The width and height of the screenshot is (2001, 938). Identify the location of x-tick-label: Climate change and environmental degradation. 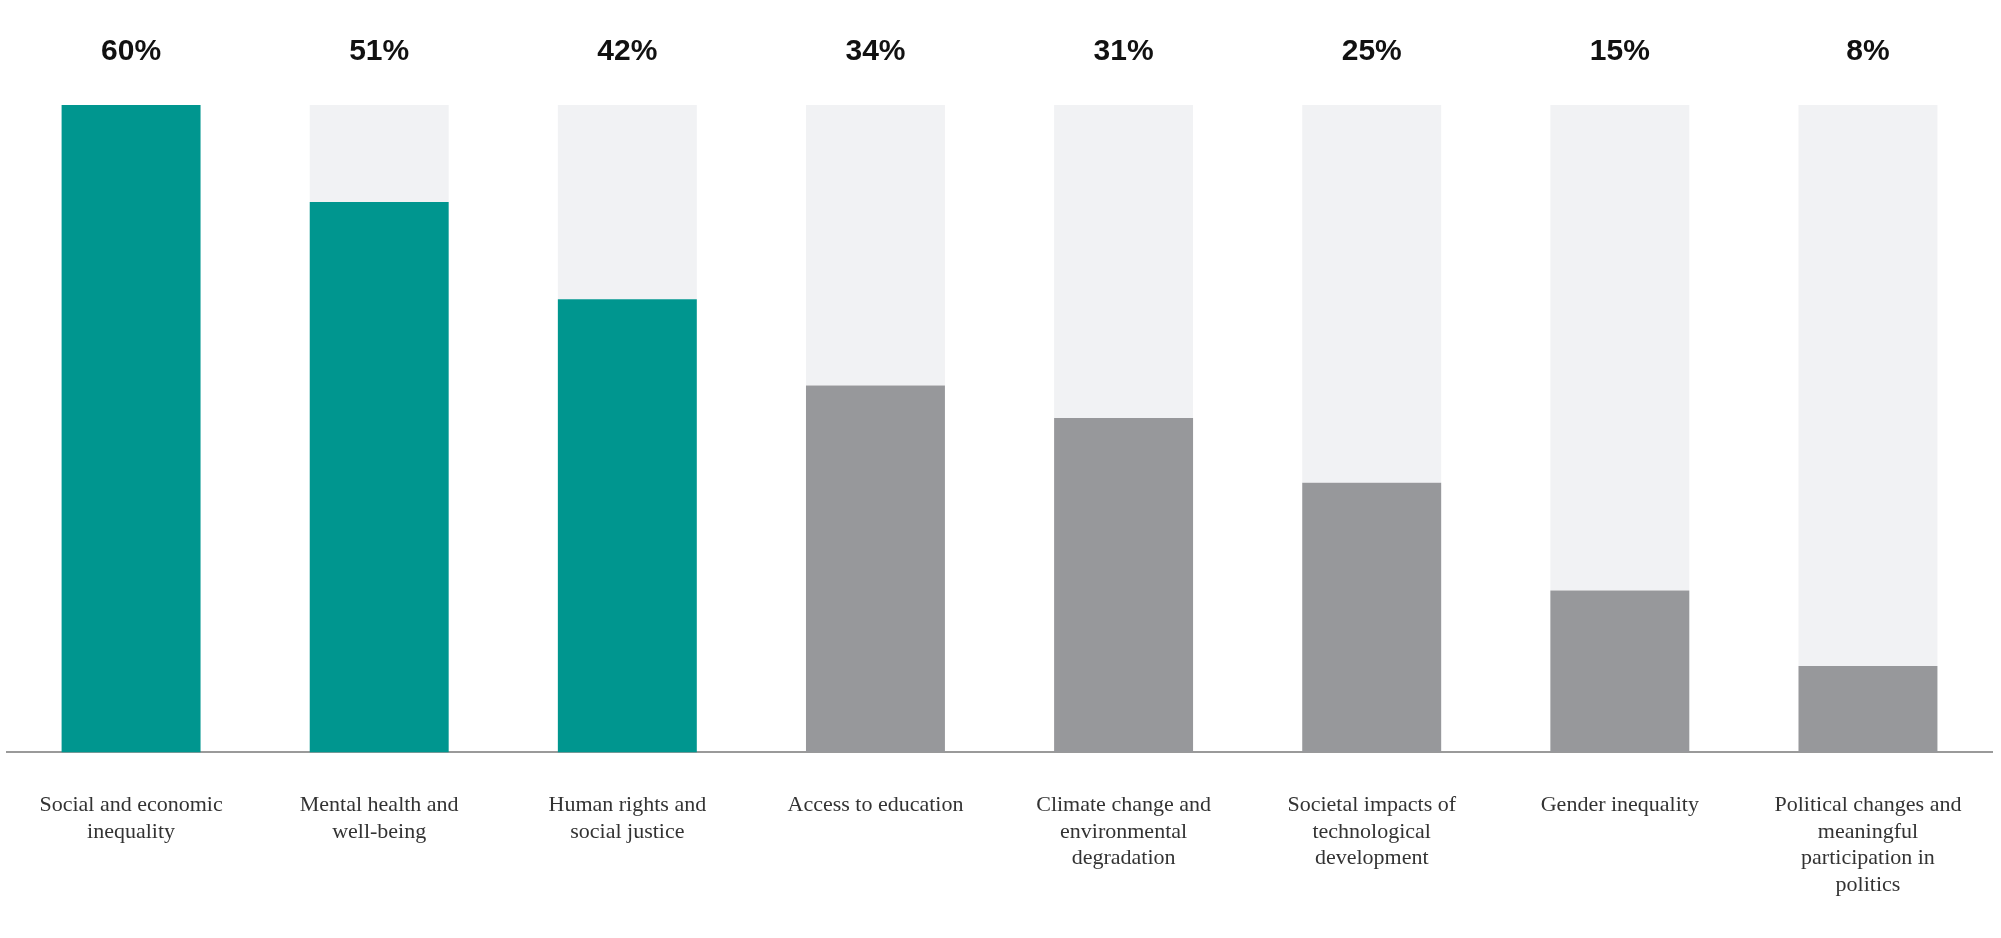
(1123, 830).